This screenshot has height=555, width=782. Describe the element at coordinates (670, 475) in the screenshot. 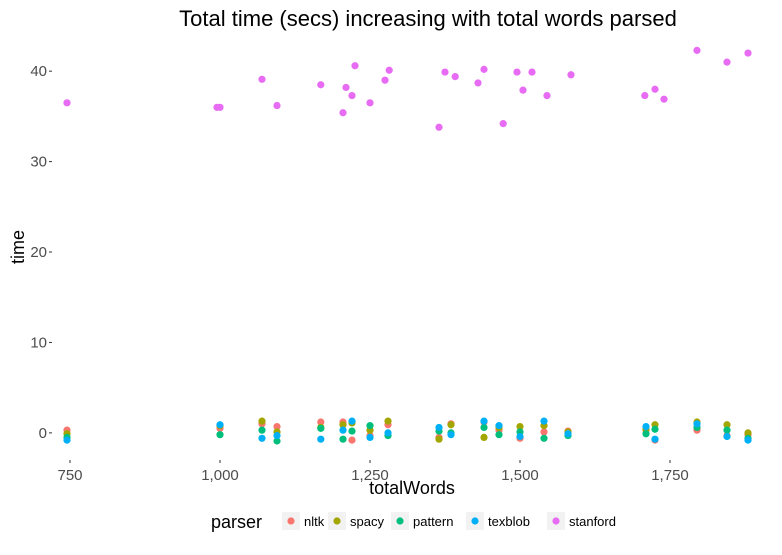

I see `x-tick-label: 1,750` at that location.